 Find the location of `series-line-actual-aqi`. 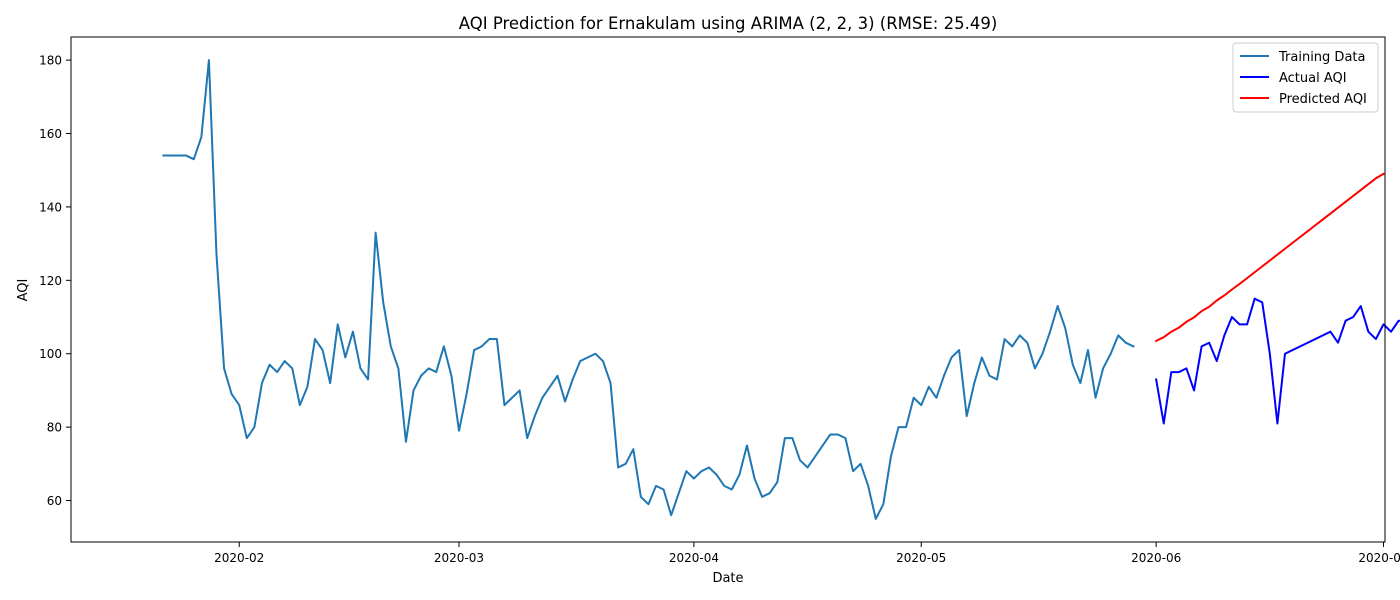

series-line-actual-aqi is located at coordinates (1277, 361).